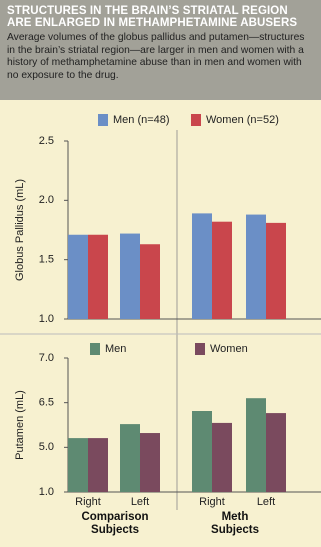  I want to click on y-axis-label: Globus Pallidus (mL), so click(20, 230).